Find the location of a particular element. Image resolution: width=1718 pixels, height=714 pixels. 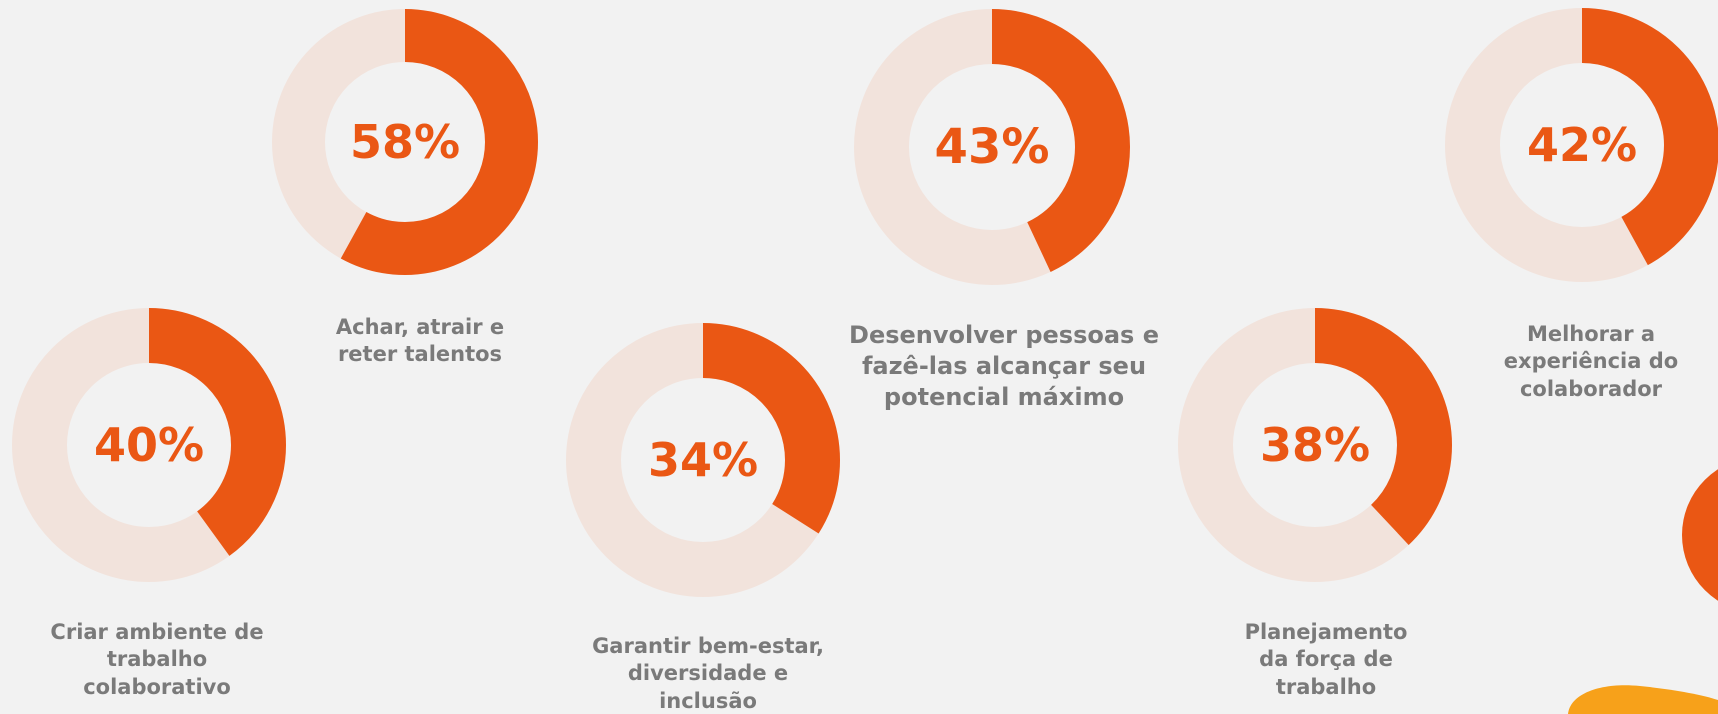

caption-line: Garantir bem-estar, is located at coordinates (708, 646).